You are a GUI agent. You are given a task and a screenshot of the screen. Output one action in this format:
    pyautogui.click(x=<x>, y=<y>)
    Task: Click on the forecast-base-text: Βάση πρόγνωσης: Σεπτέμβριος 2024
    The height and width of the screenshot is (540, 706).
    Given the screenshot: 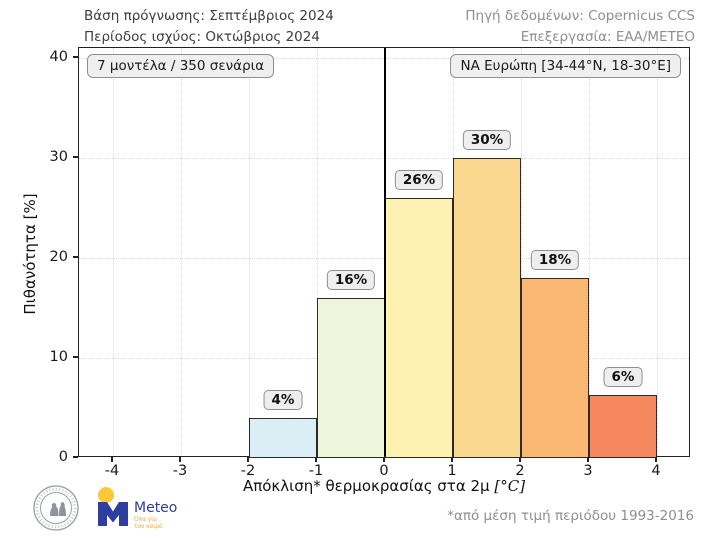 What is the action you would take?
    pyautogui.click(x=209, y=16)
    